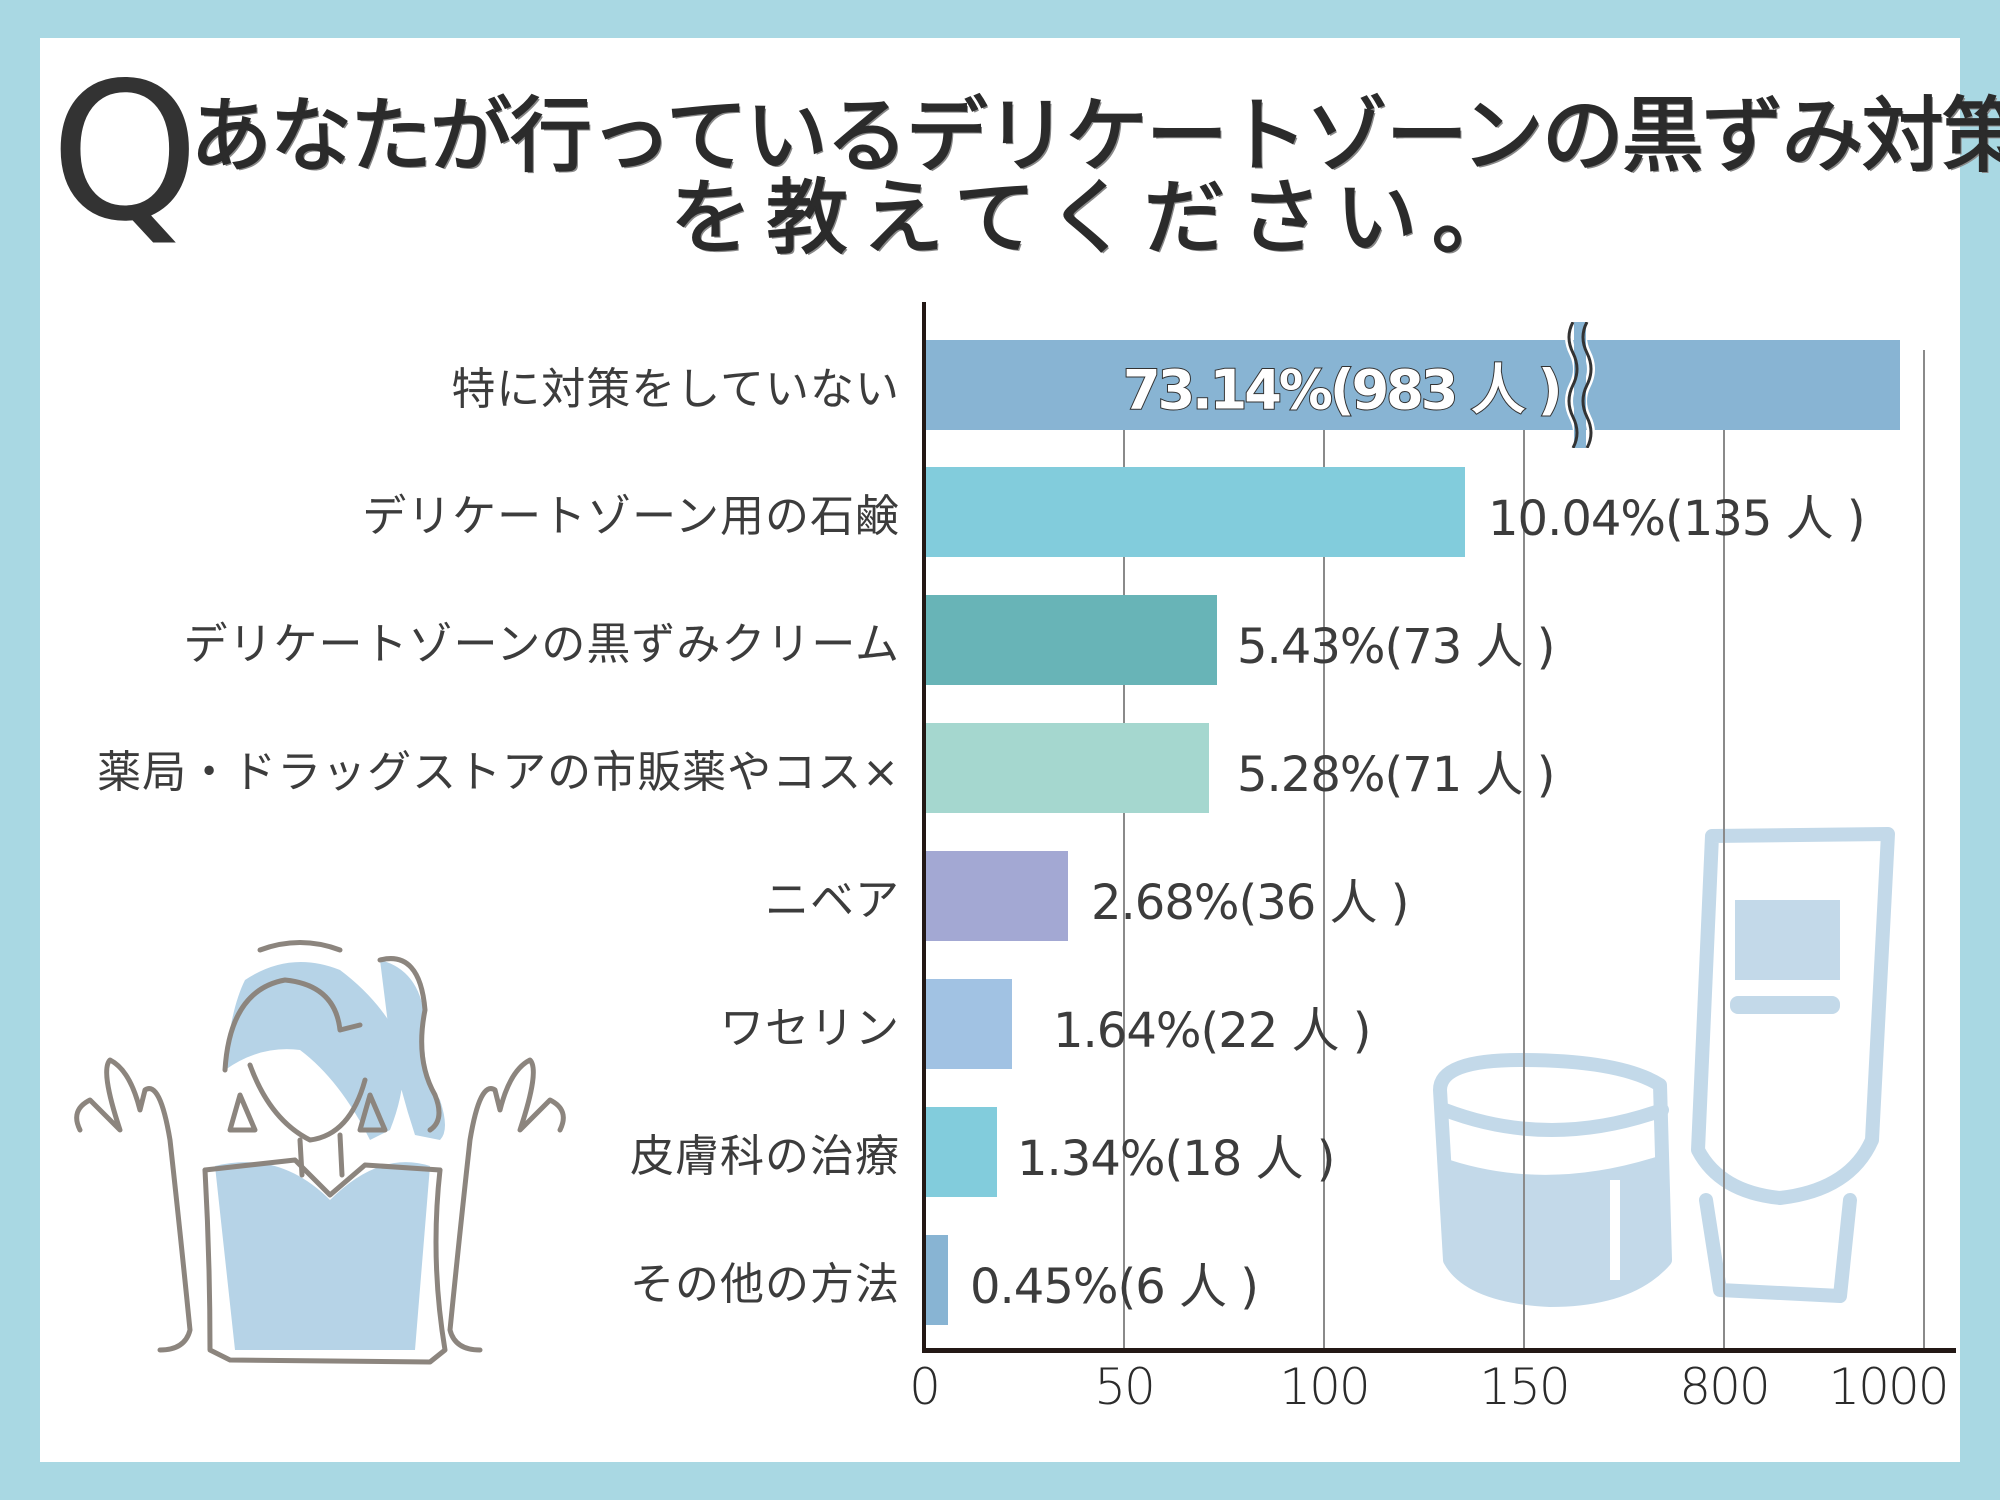  I want to click on bar-delicate-soap, so click(1195, 512).